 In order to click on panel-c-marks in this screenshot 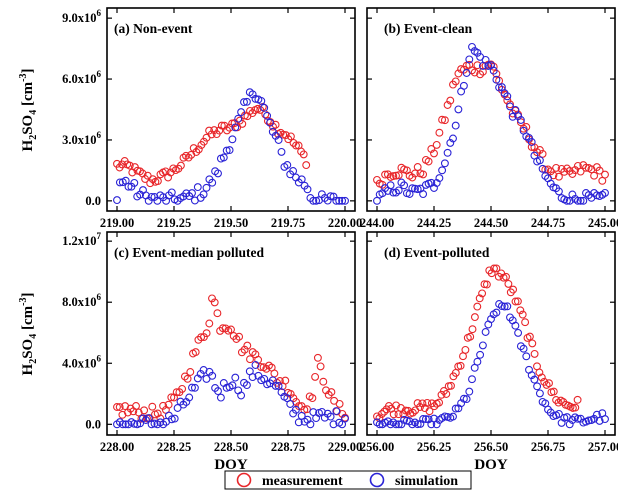, I will do `click(231, 361)`.